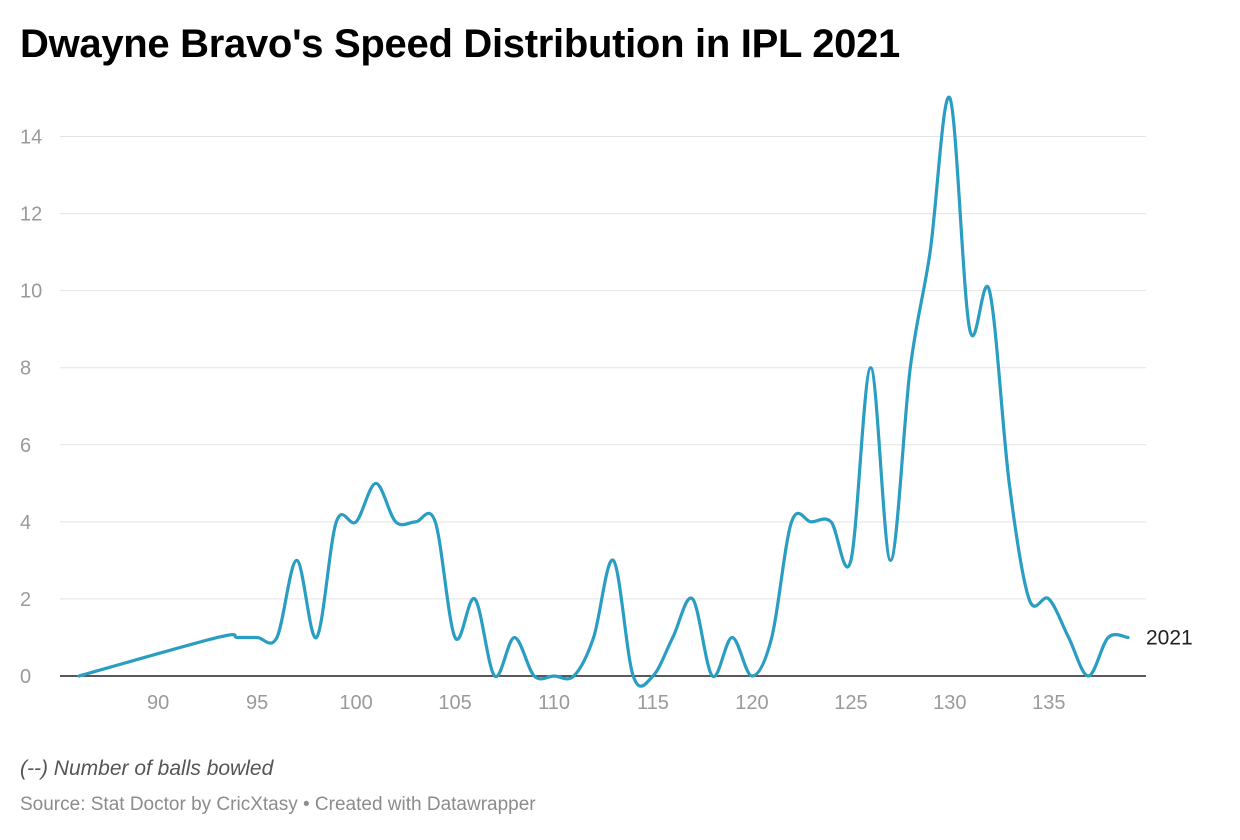  What do you see at coordinates (147, 768) in the screenshot?
I see `chart-note: (--) Number of balls bowled` at bounding box center [147, 768].